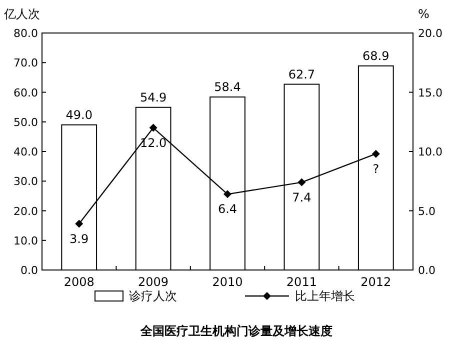  I want to click on data-label: ?, so click(376, 169).